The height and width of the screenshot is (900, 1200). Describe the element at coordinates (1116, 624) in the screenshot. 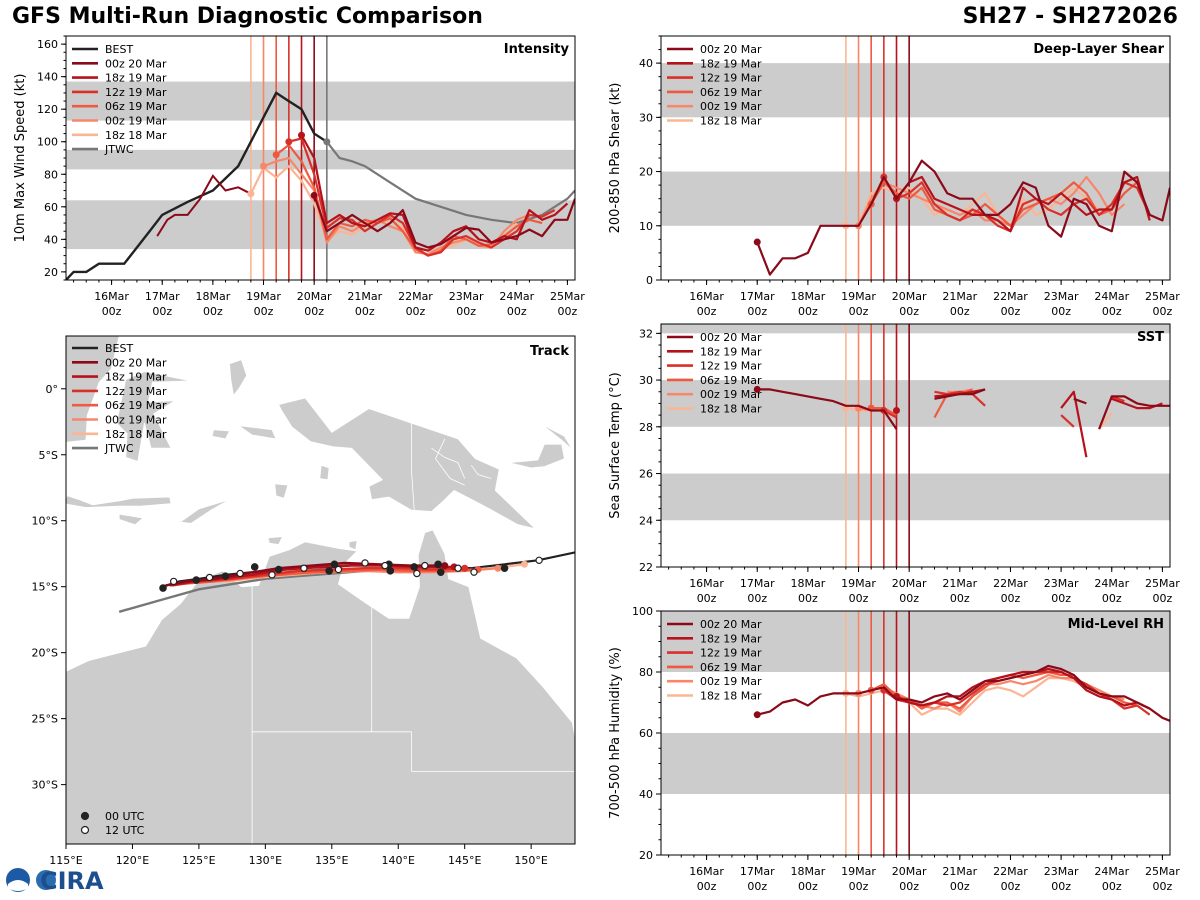

I see `panel-label: Mid-Level RH` at that location.